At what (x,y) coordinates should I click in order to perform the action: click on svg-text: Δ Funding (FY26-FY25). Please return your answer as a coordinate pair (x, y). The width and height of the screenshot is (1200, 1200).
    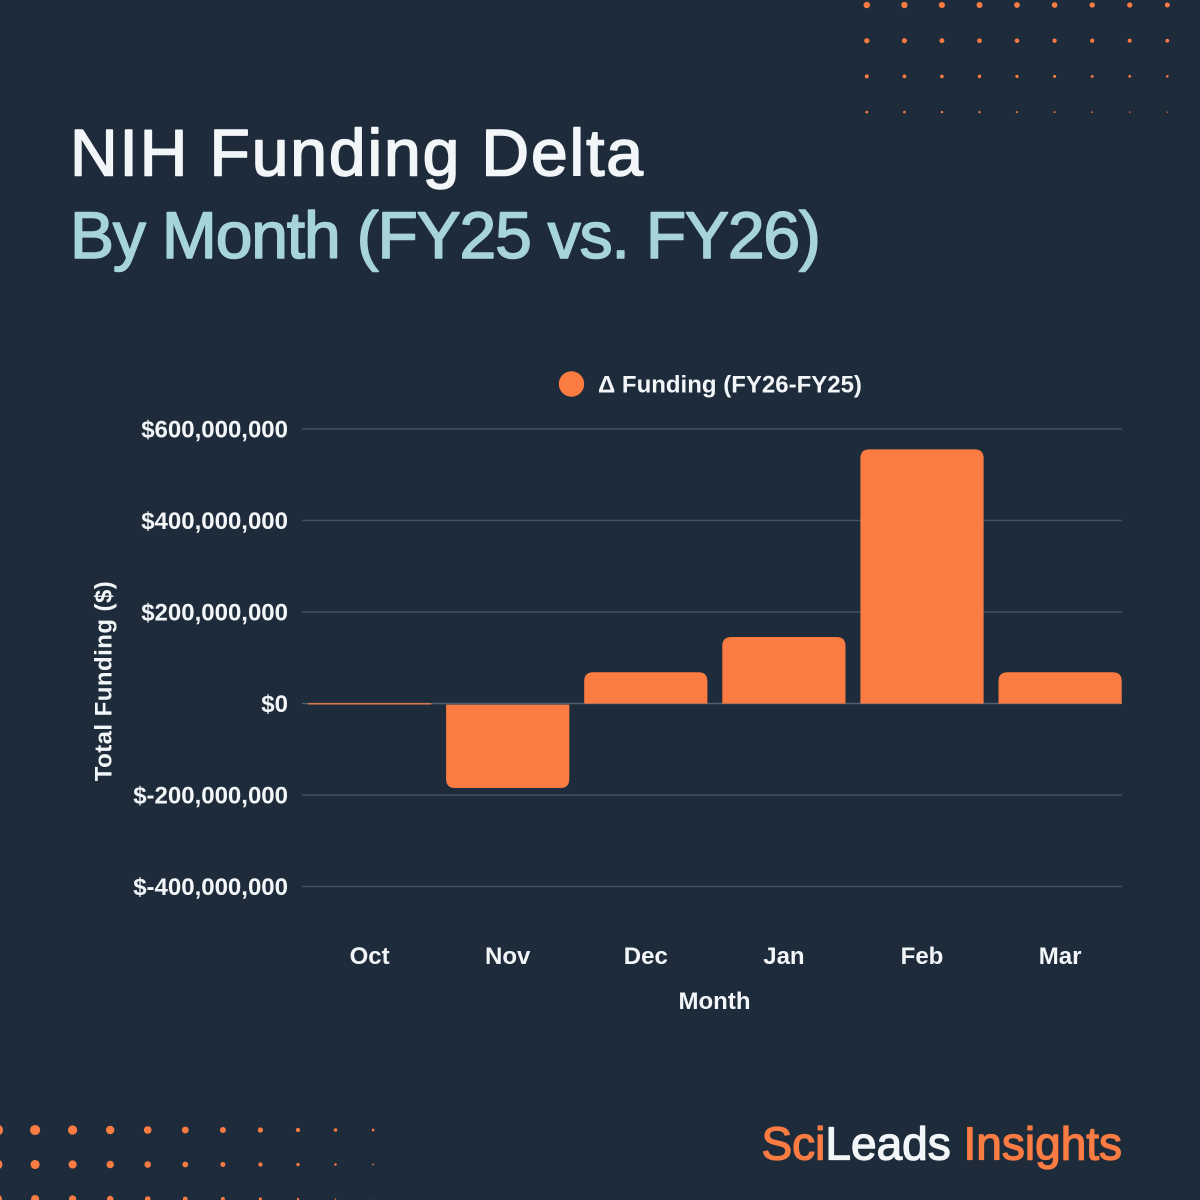
    Looking at the image, I should click on (730, 385).